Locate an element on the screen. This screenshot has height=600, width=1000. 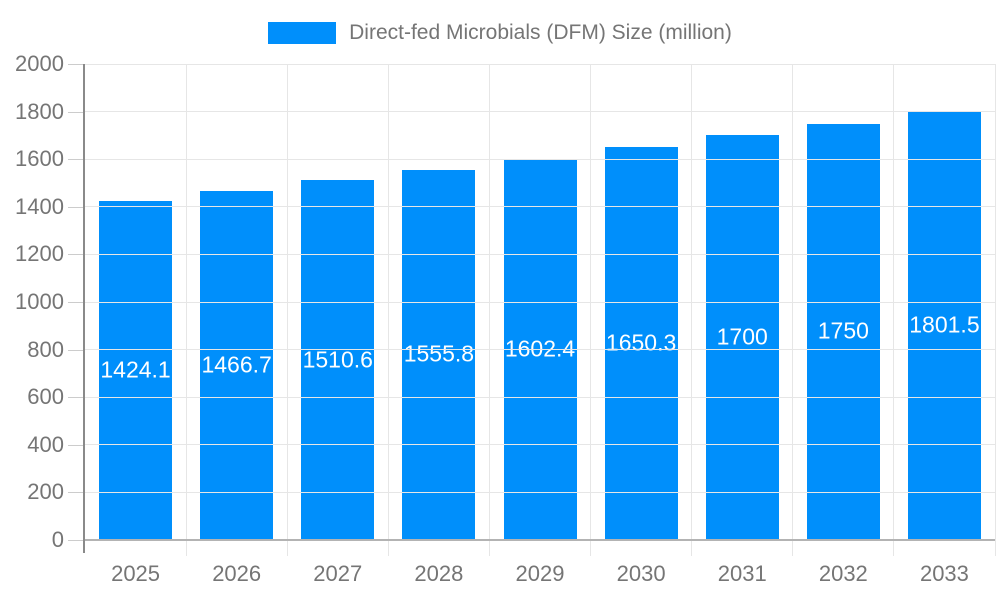
bar: 1700 is located at coordinates (742, 337).